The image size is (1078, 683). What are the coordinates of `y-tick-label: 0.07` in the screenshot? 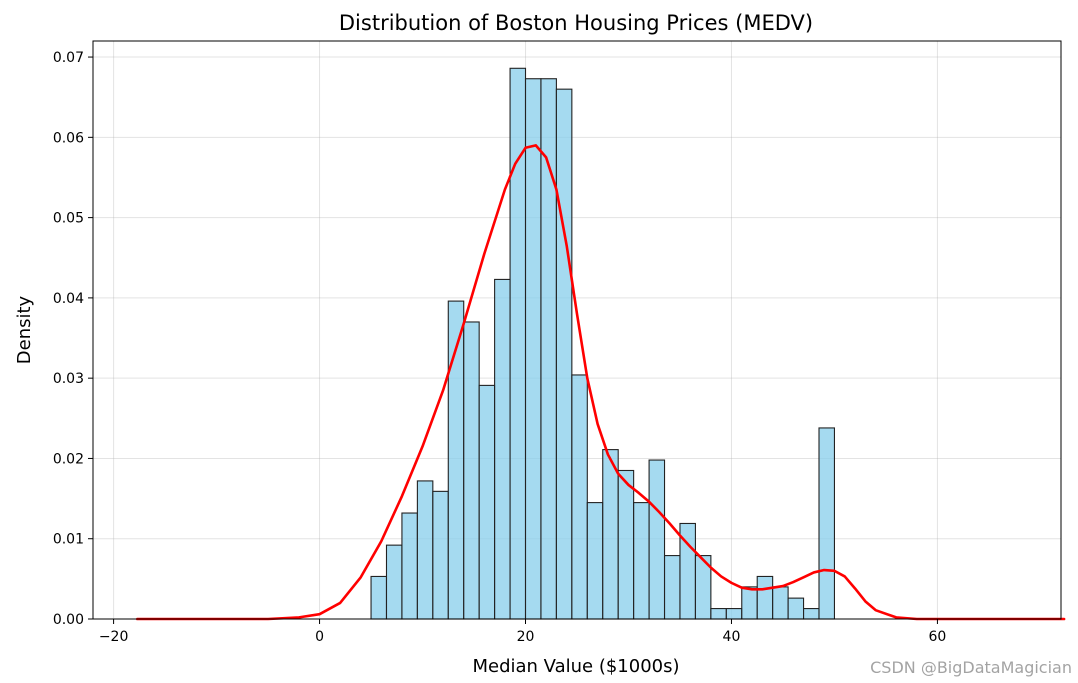 It's located at (68, 58).